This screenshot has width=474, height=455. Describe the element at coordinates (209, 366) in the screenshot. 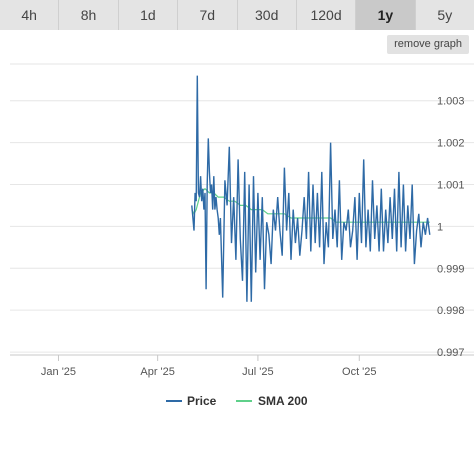

I see `x-axis-ticks: Jan '25 Apr '25 Jul '25 Oct '25` at that location.